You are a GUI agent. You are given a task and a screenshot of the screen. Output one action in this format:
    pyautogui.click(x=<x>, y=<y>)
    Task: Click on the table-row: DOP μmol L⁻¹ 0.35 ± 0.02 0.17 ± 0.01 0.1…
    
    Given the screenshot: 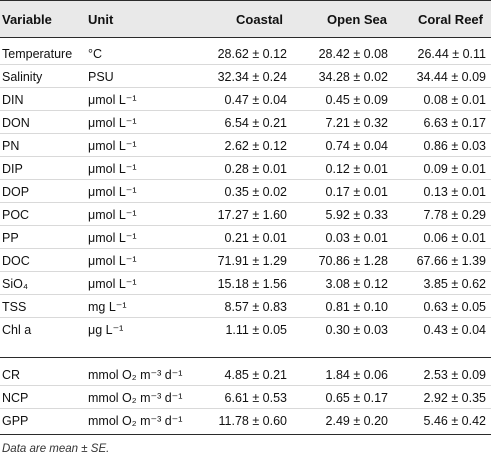 What is the action you would take?
    pyautogui.click(x=245, y=192)
    